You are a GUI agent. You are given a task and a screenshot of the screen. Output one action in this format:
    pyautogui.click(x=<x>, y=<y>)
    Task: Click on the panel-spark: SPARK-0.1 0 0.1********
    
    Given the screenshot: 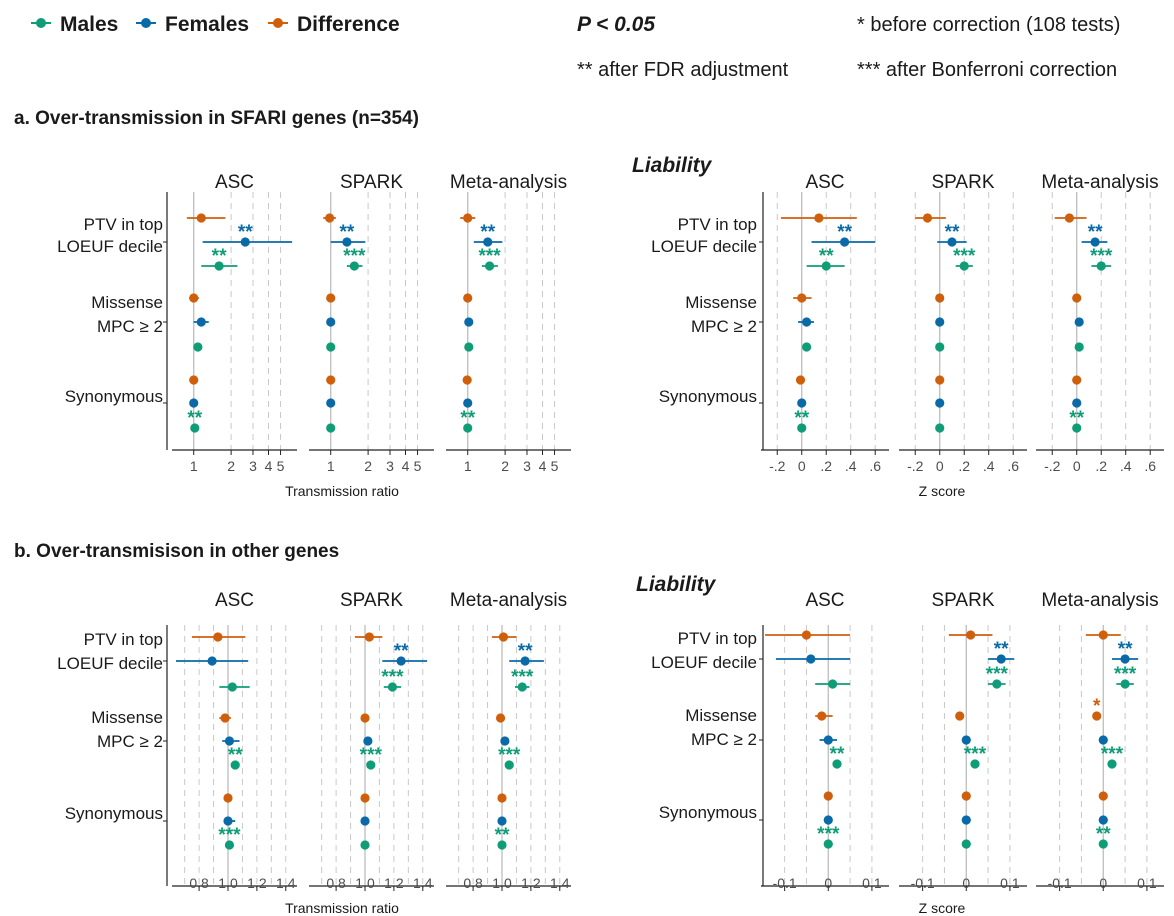 What is the action you would take?
    pyautogui.click(x=963, y=740)
    